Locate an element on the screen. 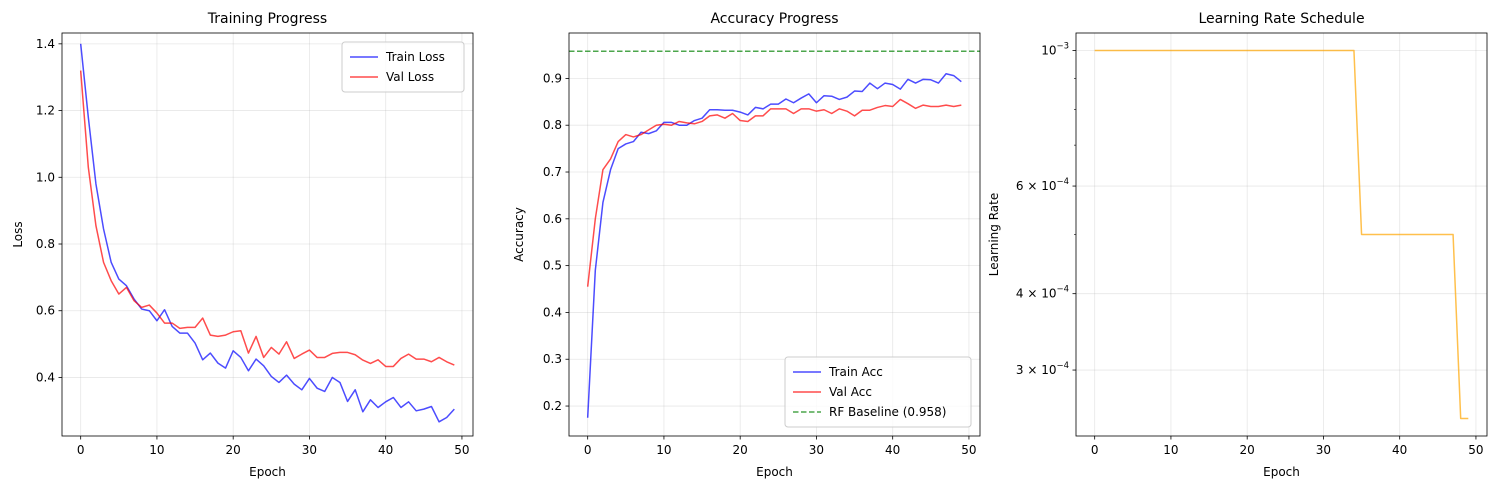  loss-x-tick-label: 50 is located at coordinates (461, 450).